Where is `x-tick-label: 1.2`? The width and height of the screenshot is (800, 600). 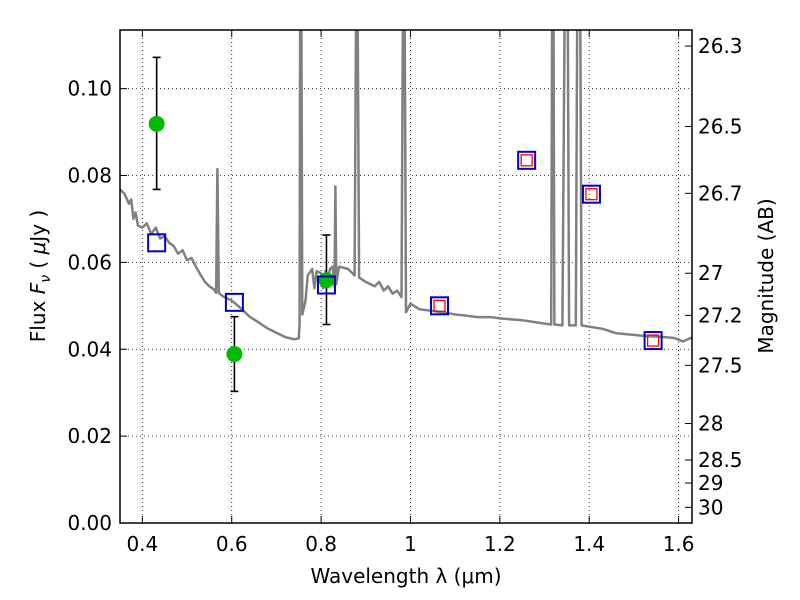
x-tick-label: 1.2 is located at coordinates (500, 544).